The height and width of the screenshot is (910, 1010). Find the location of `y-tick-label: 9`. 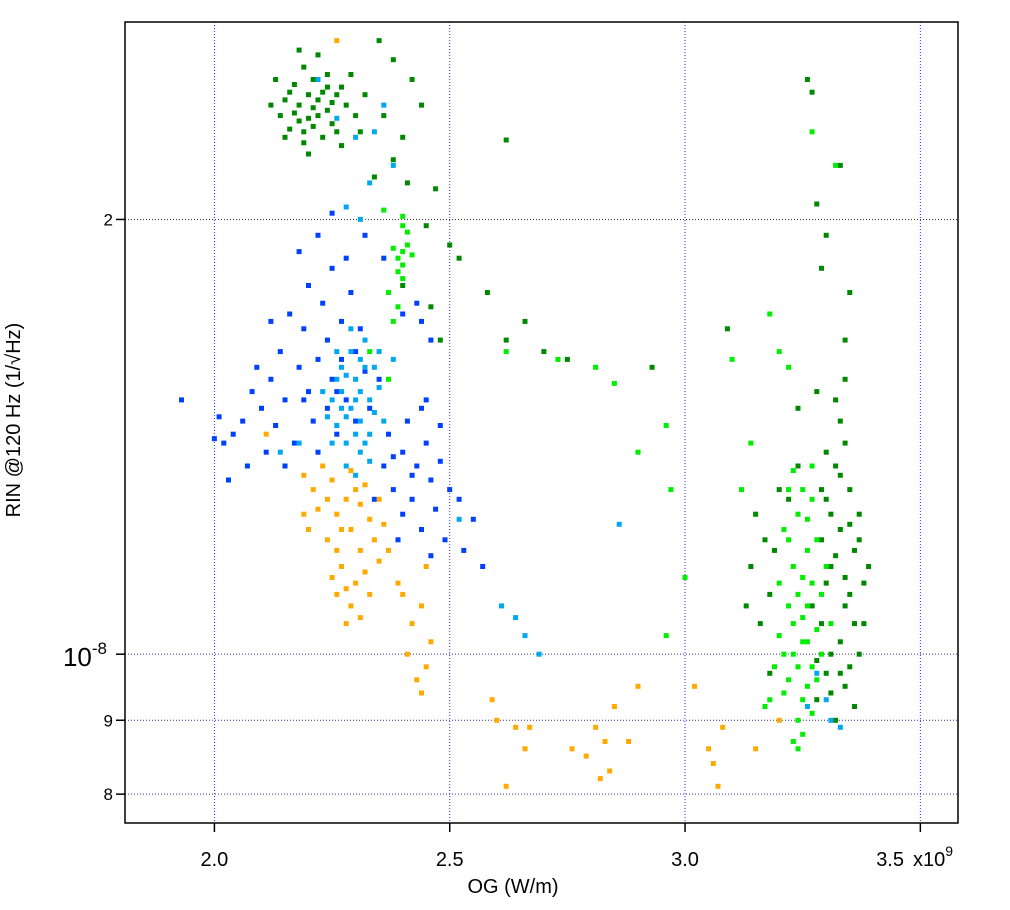

y-tick-label: 9 is located at coordinates (108, 720).